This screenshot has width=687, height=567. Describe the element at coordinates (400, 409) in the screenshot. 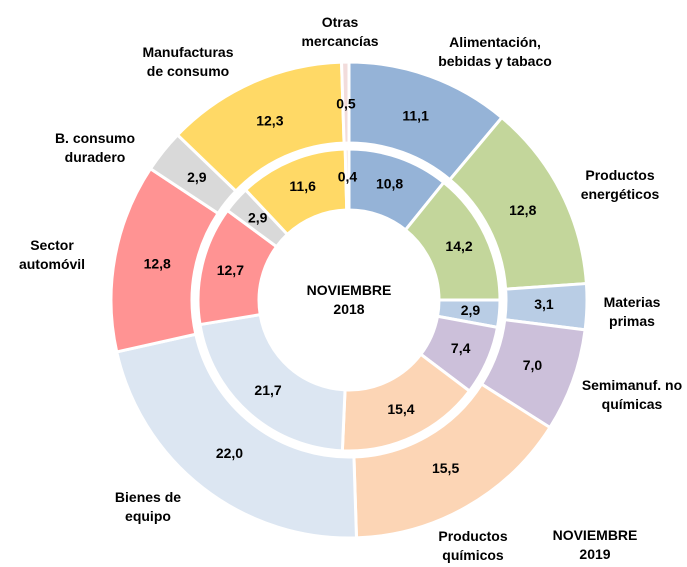

I see `data-label: 15,4` at that location.